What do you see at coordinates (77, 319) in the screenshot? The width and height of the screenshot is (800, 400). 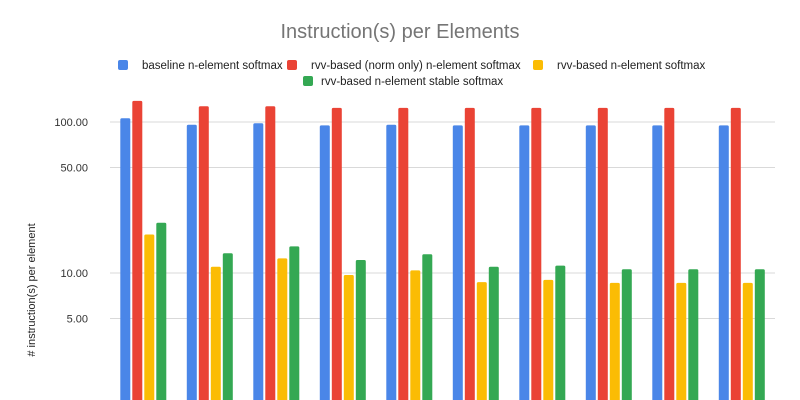 I see `y-tick-label: 5.00` at bounding box center [77, 319].